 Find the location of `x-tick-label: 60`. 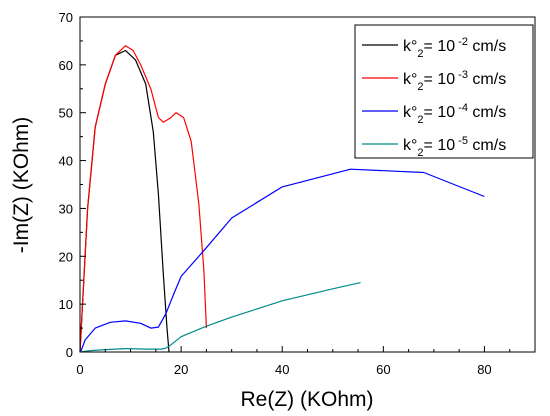

x-tick-label: 60 is located at coordinates (383, 369).